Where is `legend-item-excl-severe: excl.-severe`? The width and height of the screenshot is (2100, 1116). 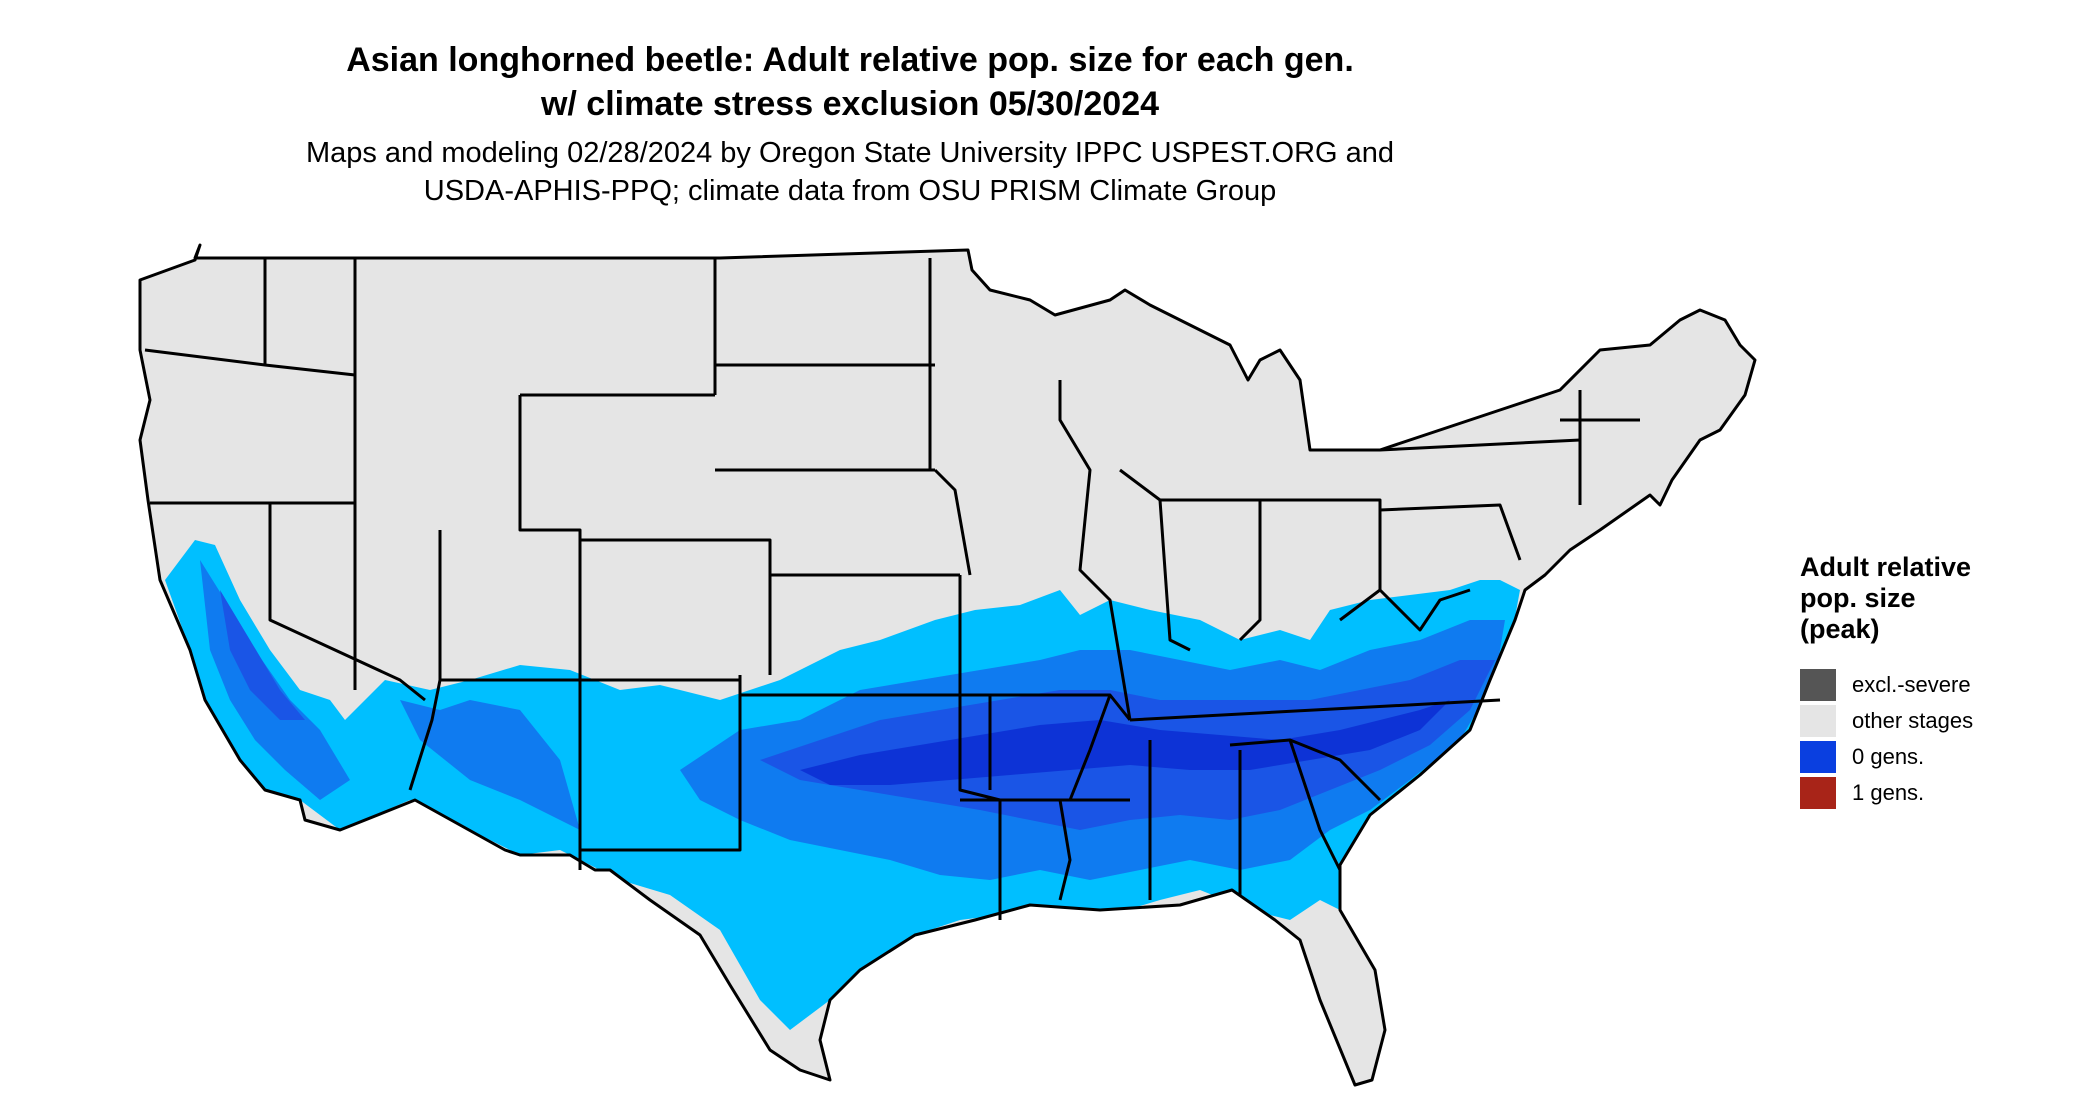 legend-item-excl-severe: excl.-severe is located at coordinates (1930, 685).